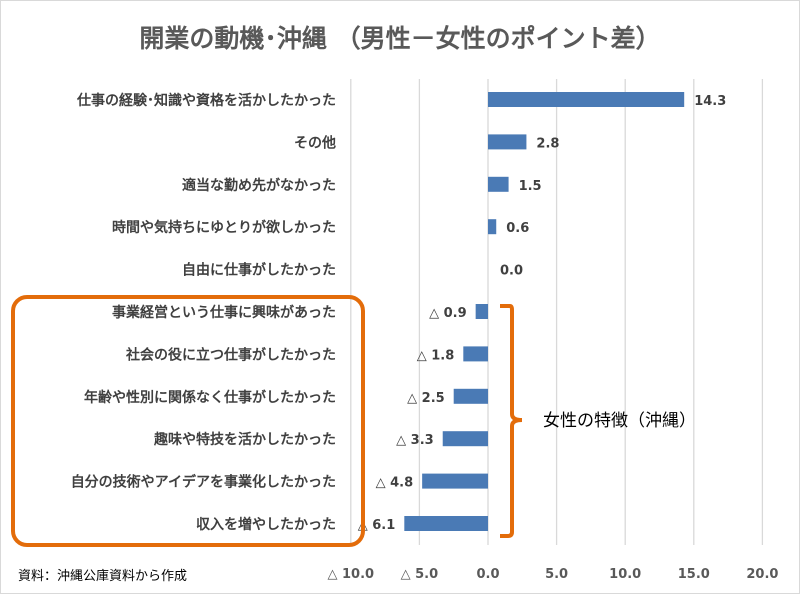  Describe the element at coordinates (487, 574) in the screenshot. I see `x-tick-label: 0.0` at that location.